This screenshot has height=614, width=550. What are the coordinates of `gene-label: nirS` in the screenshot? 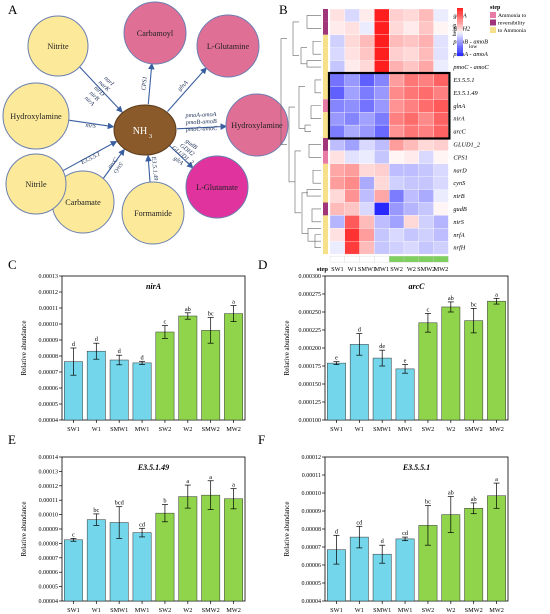 It's located at (90, 126).